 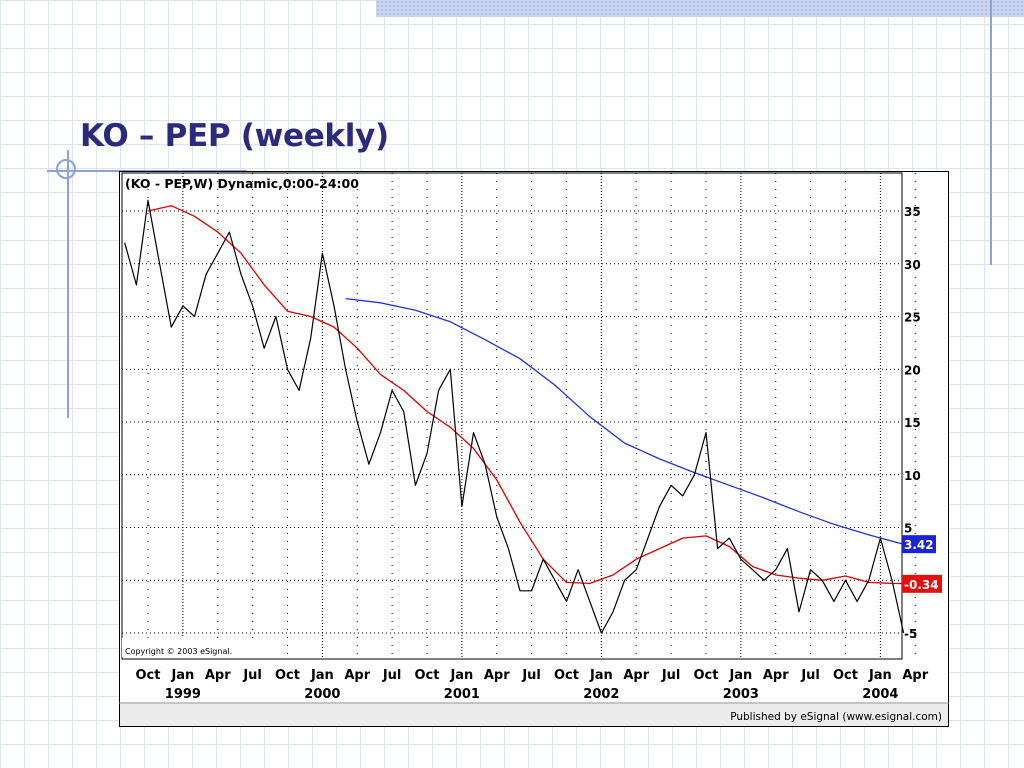 What do you see at coordinates (836, 717) in the screenshot?
I see `published-by-text: Published by eSignal (www.esignal.com)` at bounding box center [836, 717].